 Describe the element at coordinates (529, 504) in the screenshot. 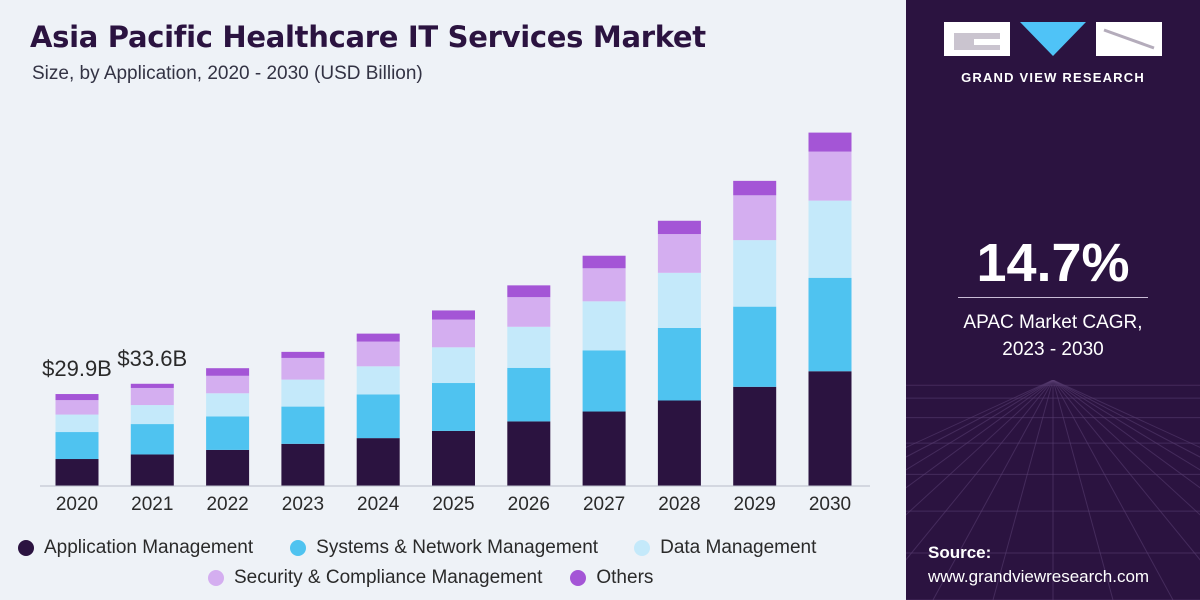

I see `x-tick-label: 2026` at that location.